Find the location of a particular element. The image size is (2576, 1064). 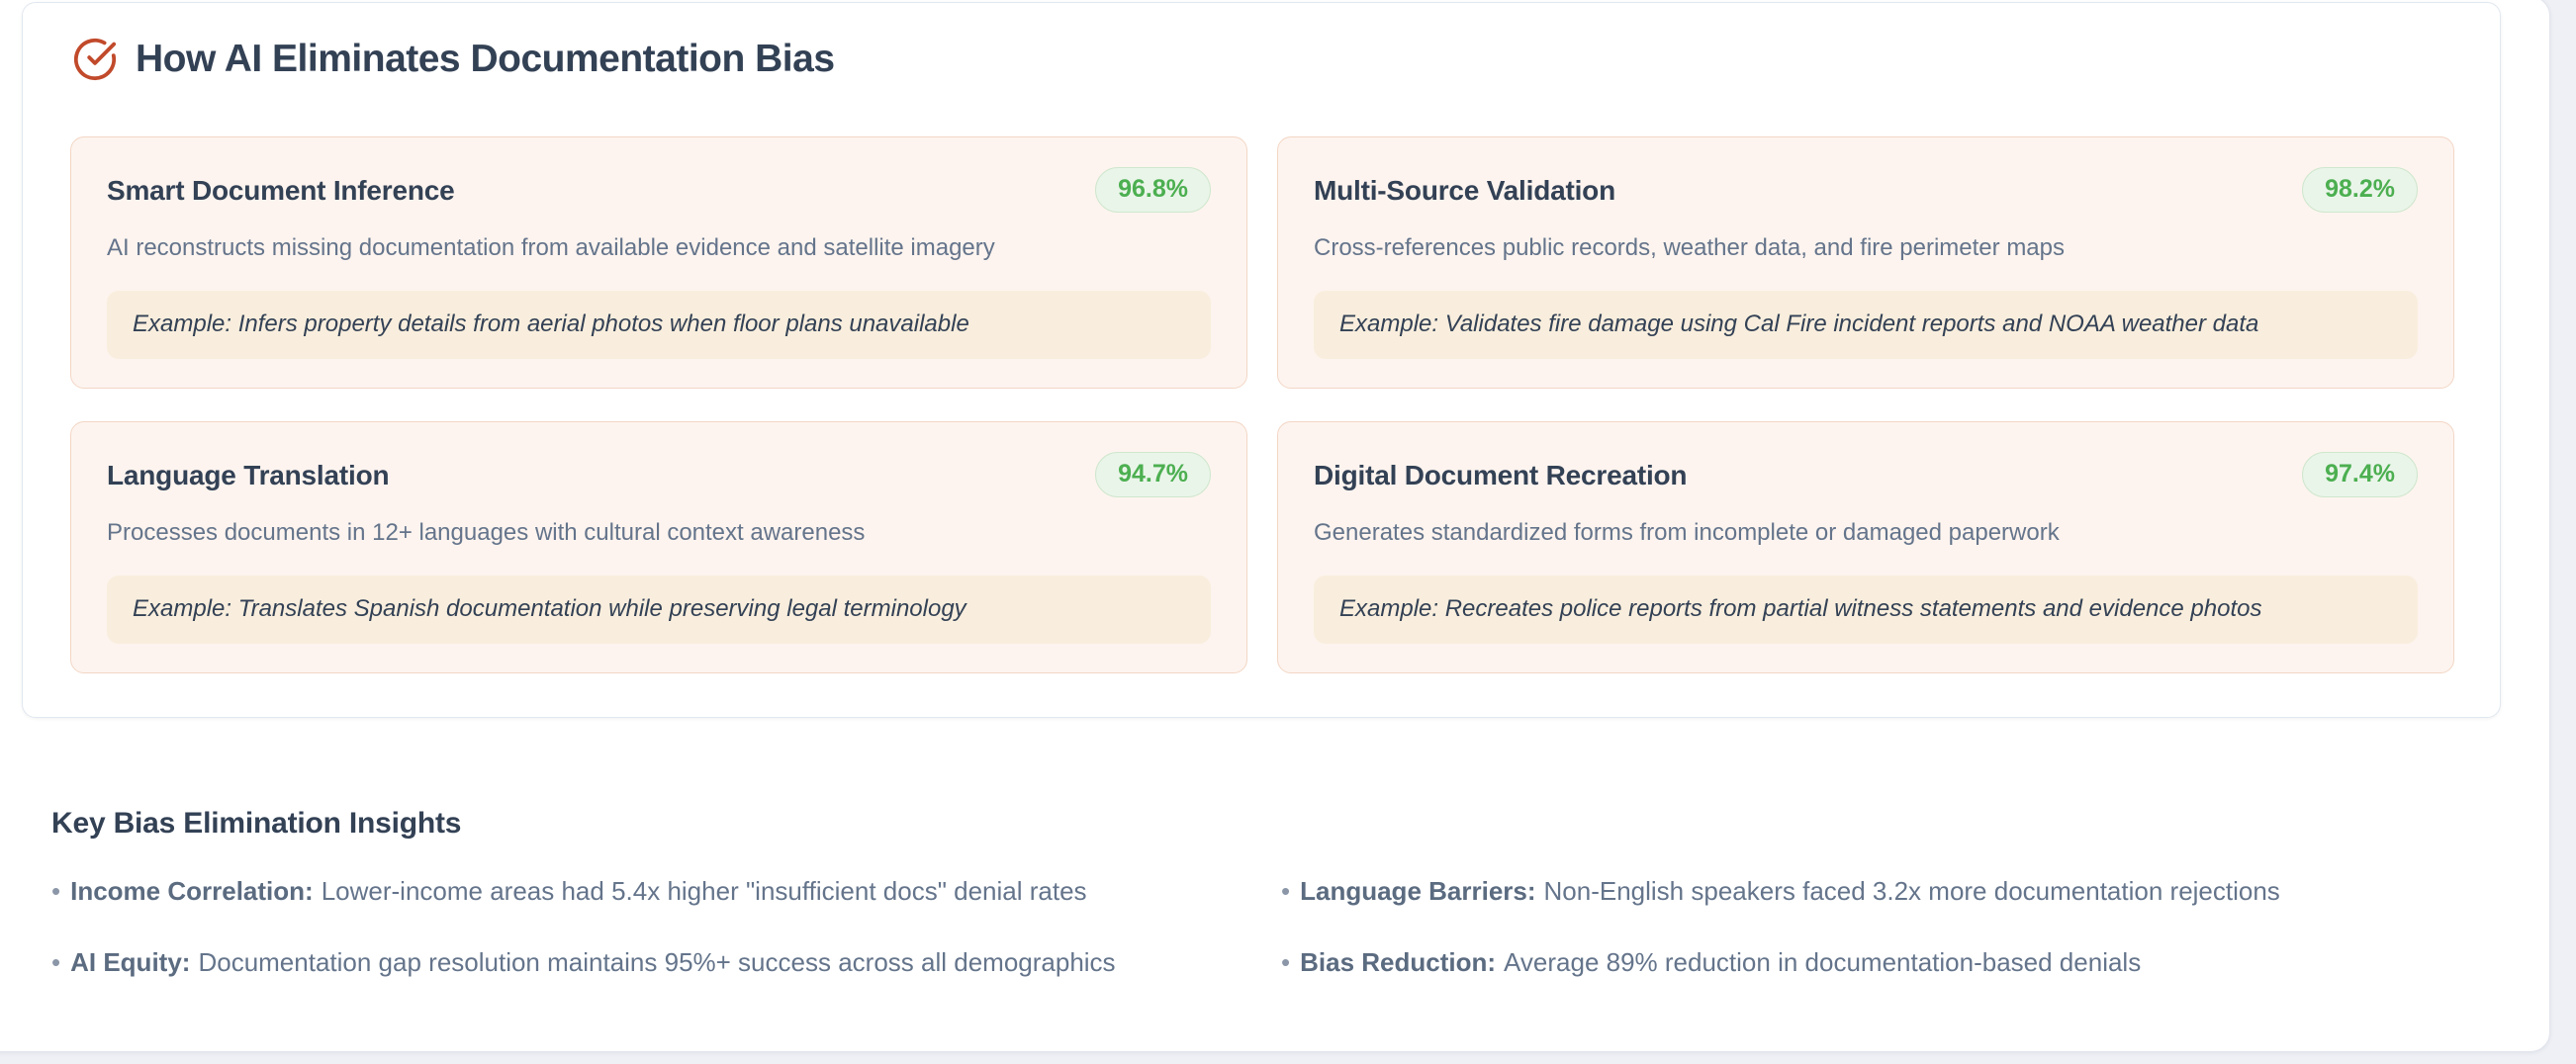

accuracy-badge: 97.4% is located at coordinates (2360, 474).